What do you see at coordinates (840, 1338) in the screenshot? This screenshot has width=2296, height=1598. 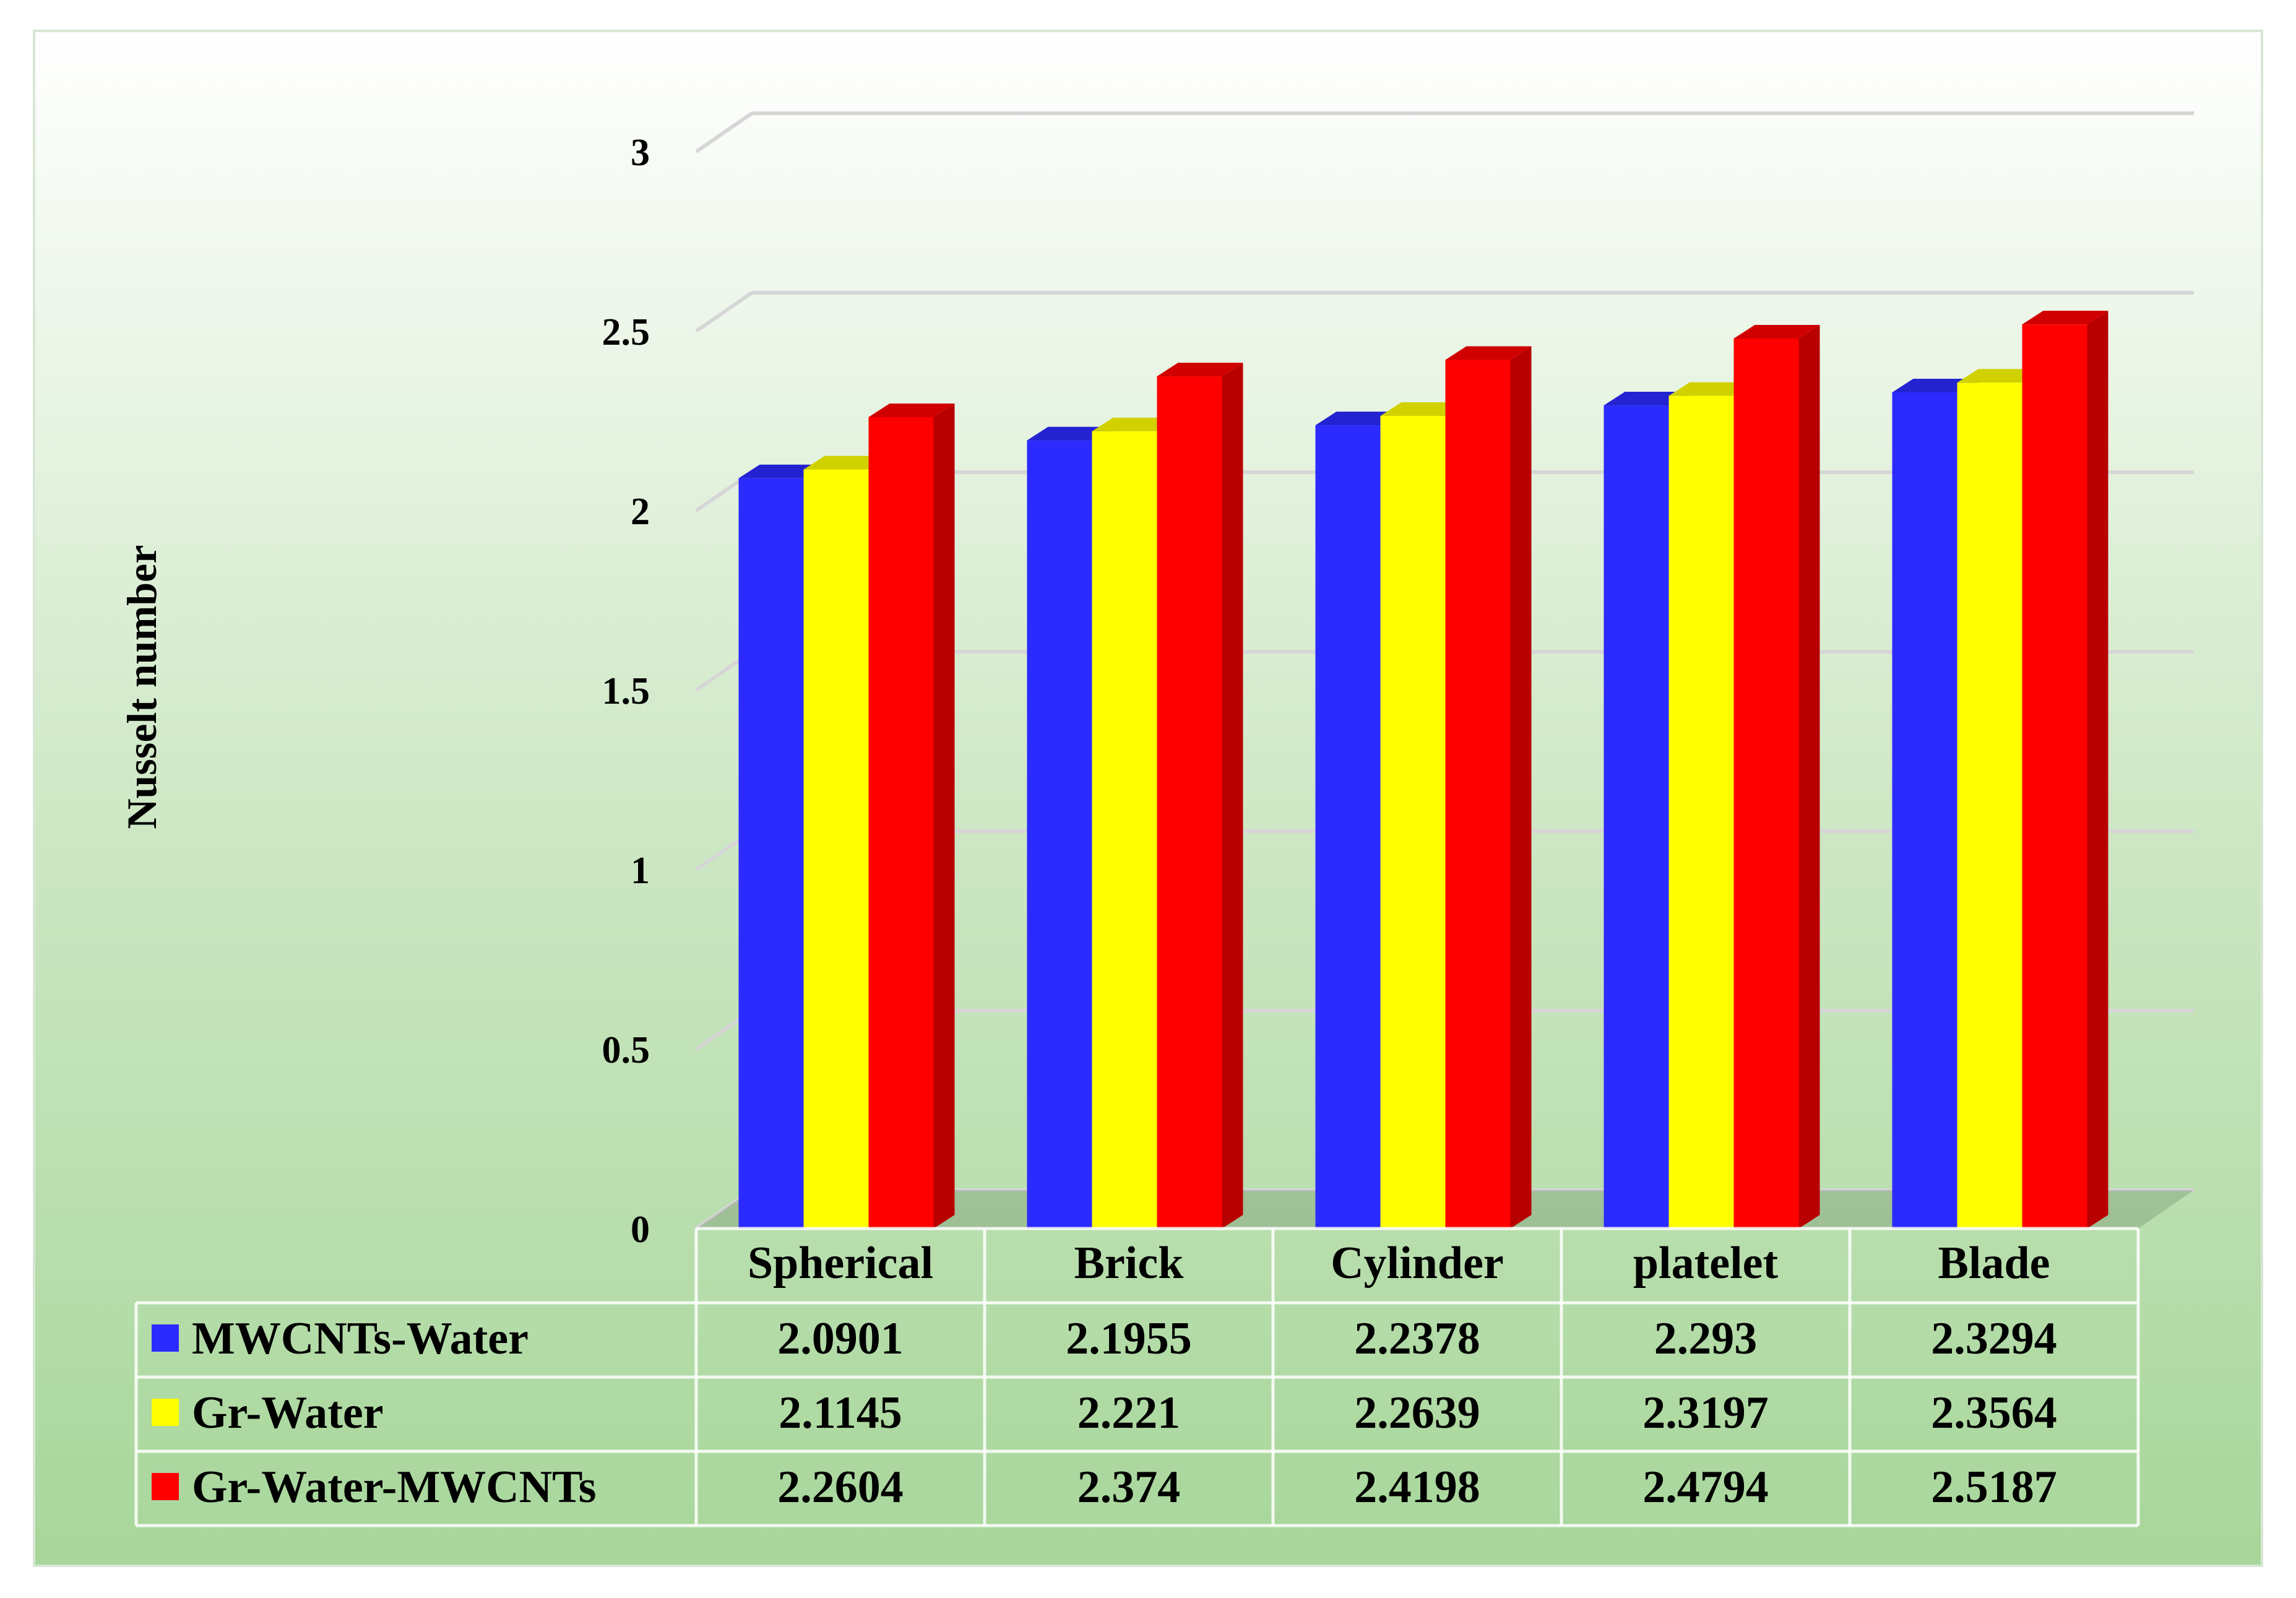 I see `table-cell: 2.0901` at bounding box center [840, 1338].